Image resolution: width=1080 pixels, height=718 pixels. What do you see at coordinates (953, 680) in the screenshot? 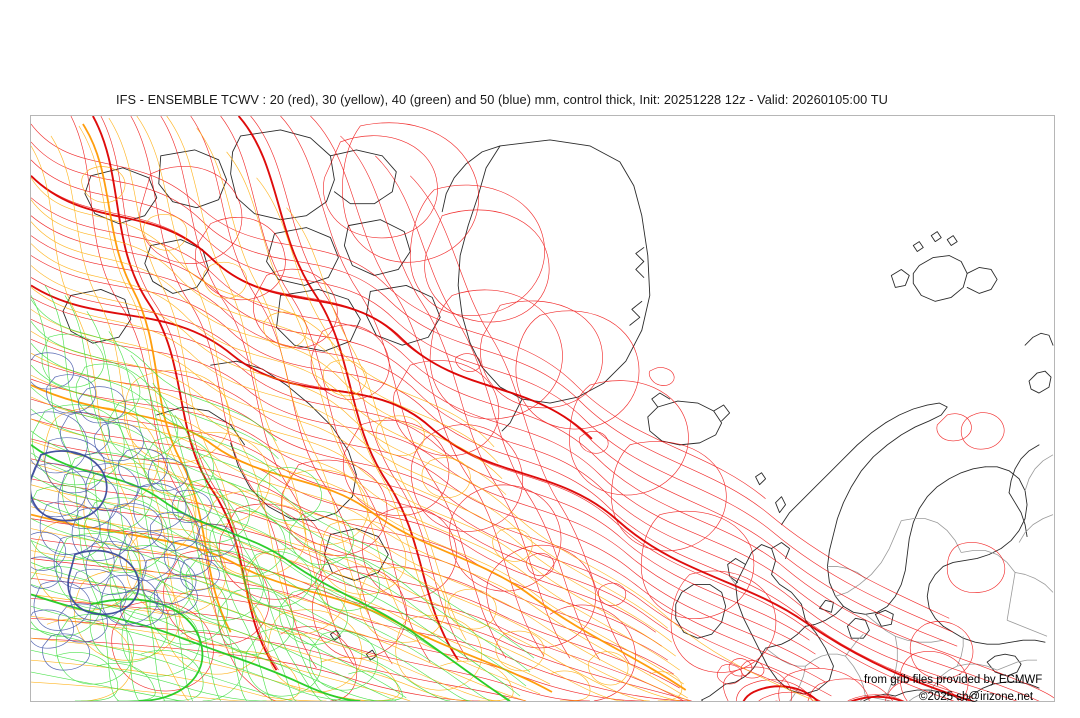
I see `credit-source: from grib files provided by ECMWF` at bounding box center [953, 680].